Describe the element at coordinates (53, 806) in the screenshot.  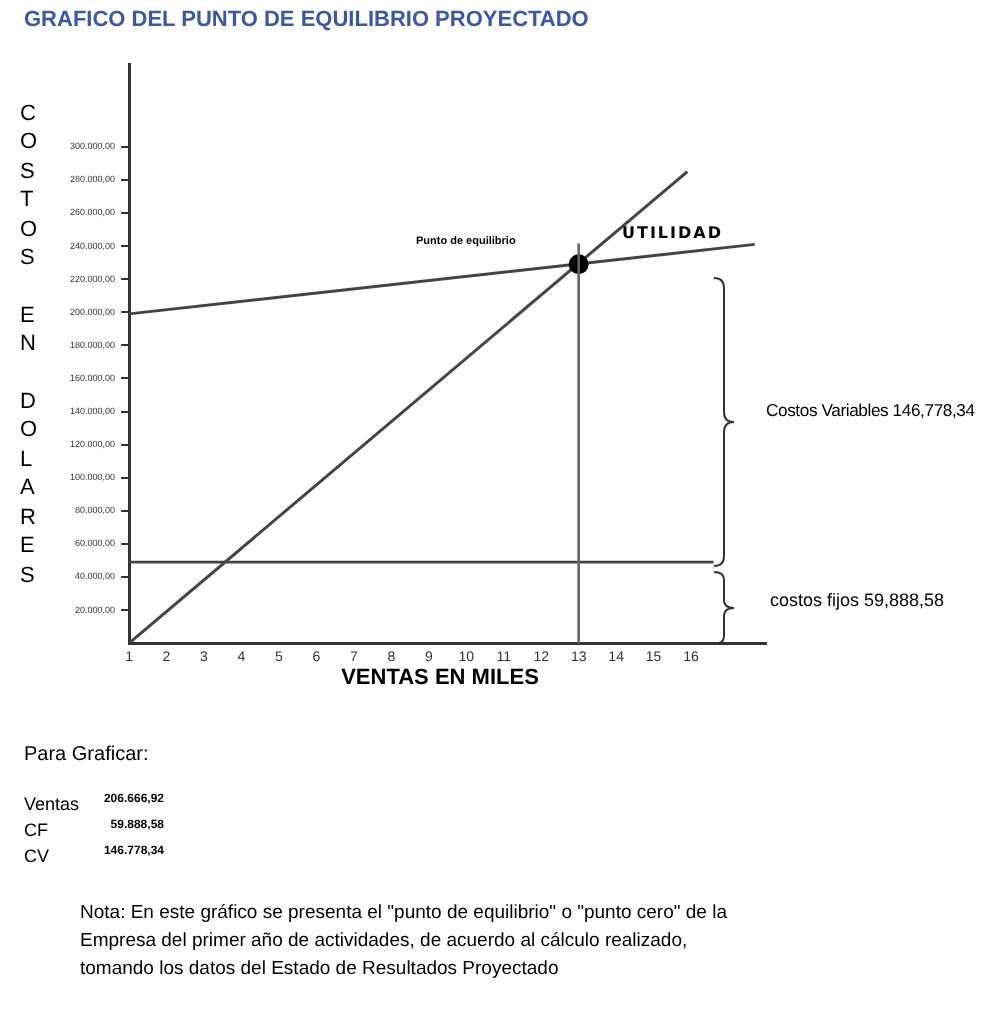
I see `text: Ventas` at that location.